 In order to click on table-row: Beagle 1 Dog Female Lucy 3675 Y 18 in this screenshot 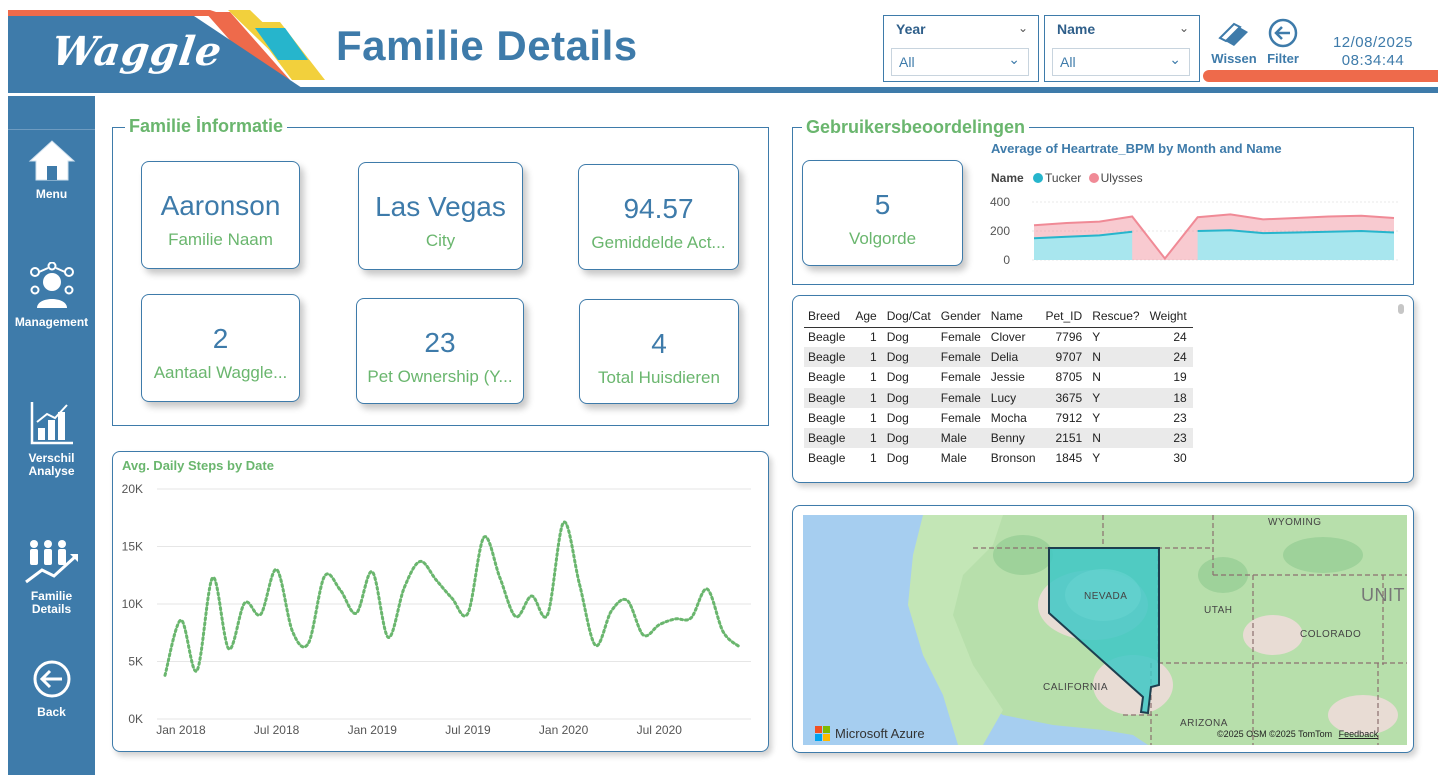, I will do `click(998, 397)`.